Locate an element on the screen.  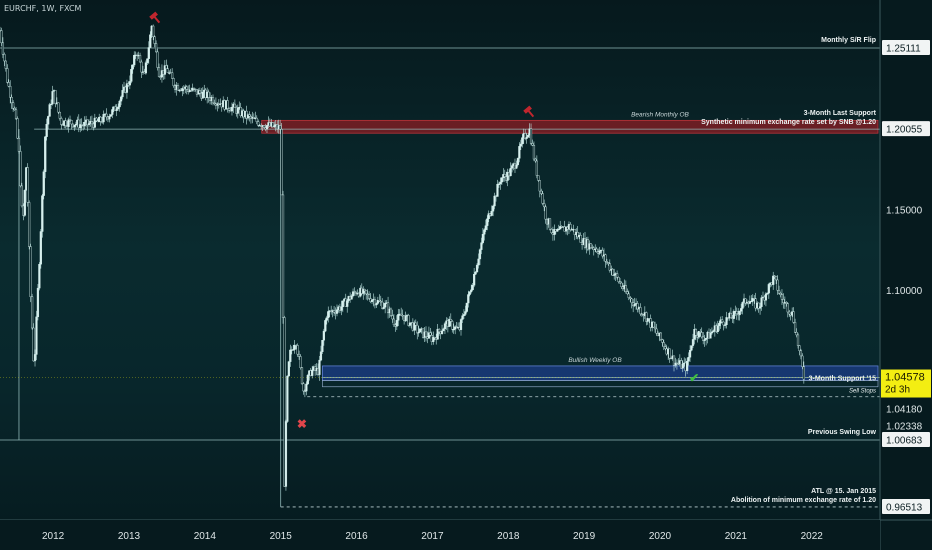
zone-bullish is located at coordinates (600, 373).